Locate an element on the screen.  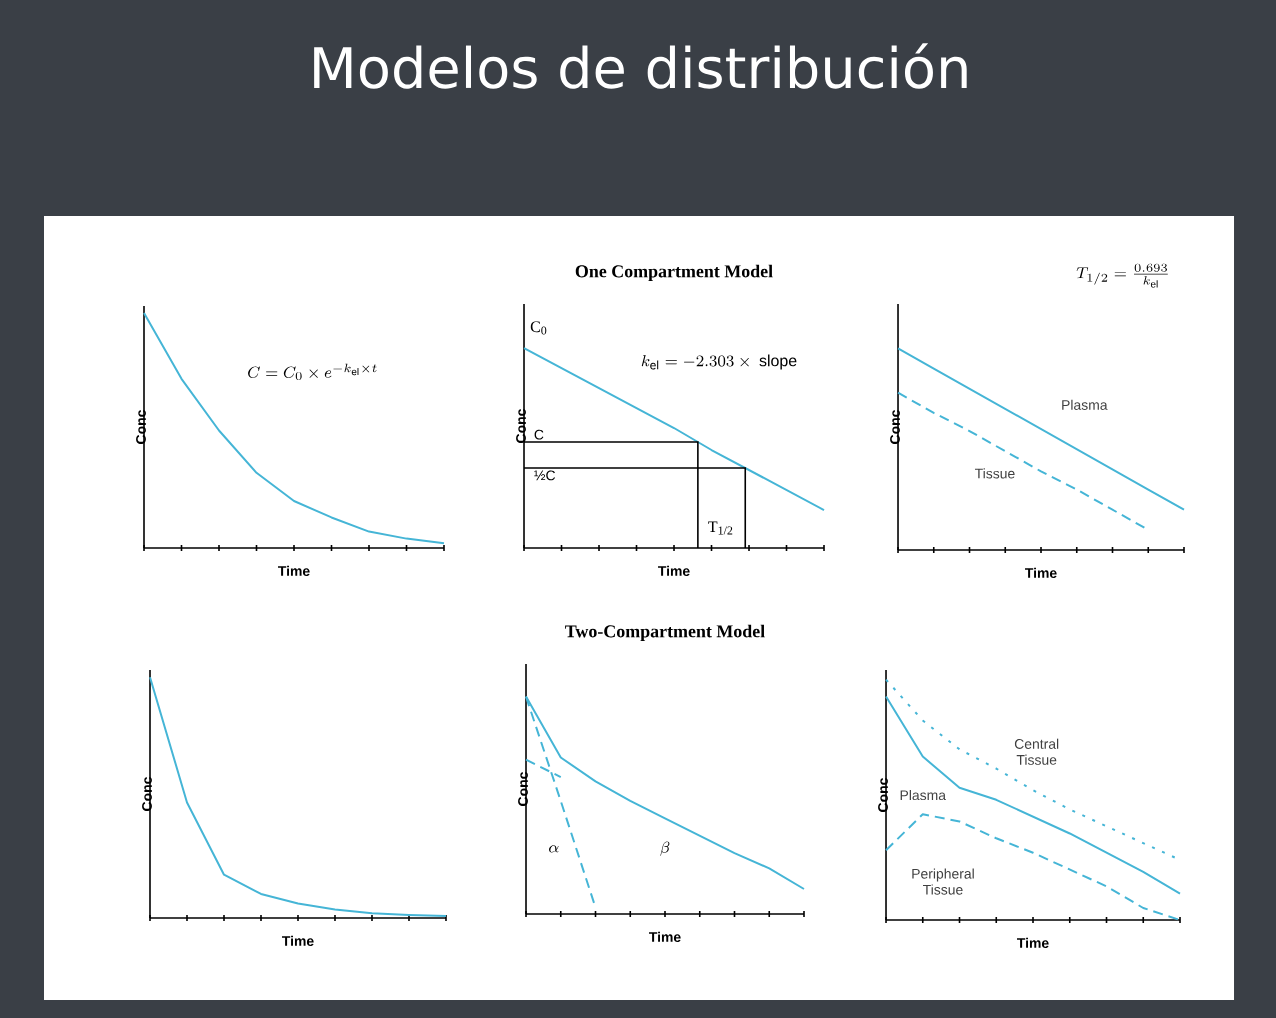
text: Modelos de distribución is located at coordinates (640, 66).